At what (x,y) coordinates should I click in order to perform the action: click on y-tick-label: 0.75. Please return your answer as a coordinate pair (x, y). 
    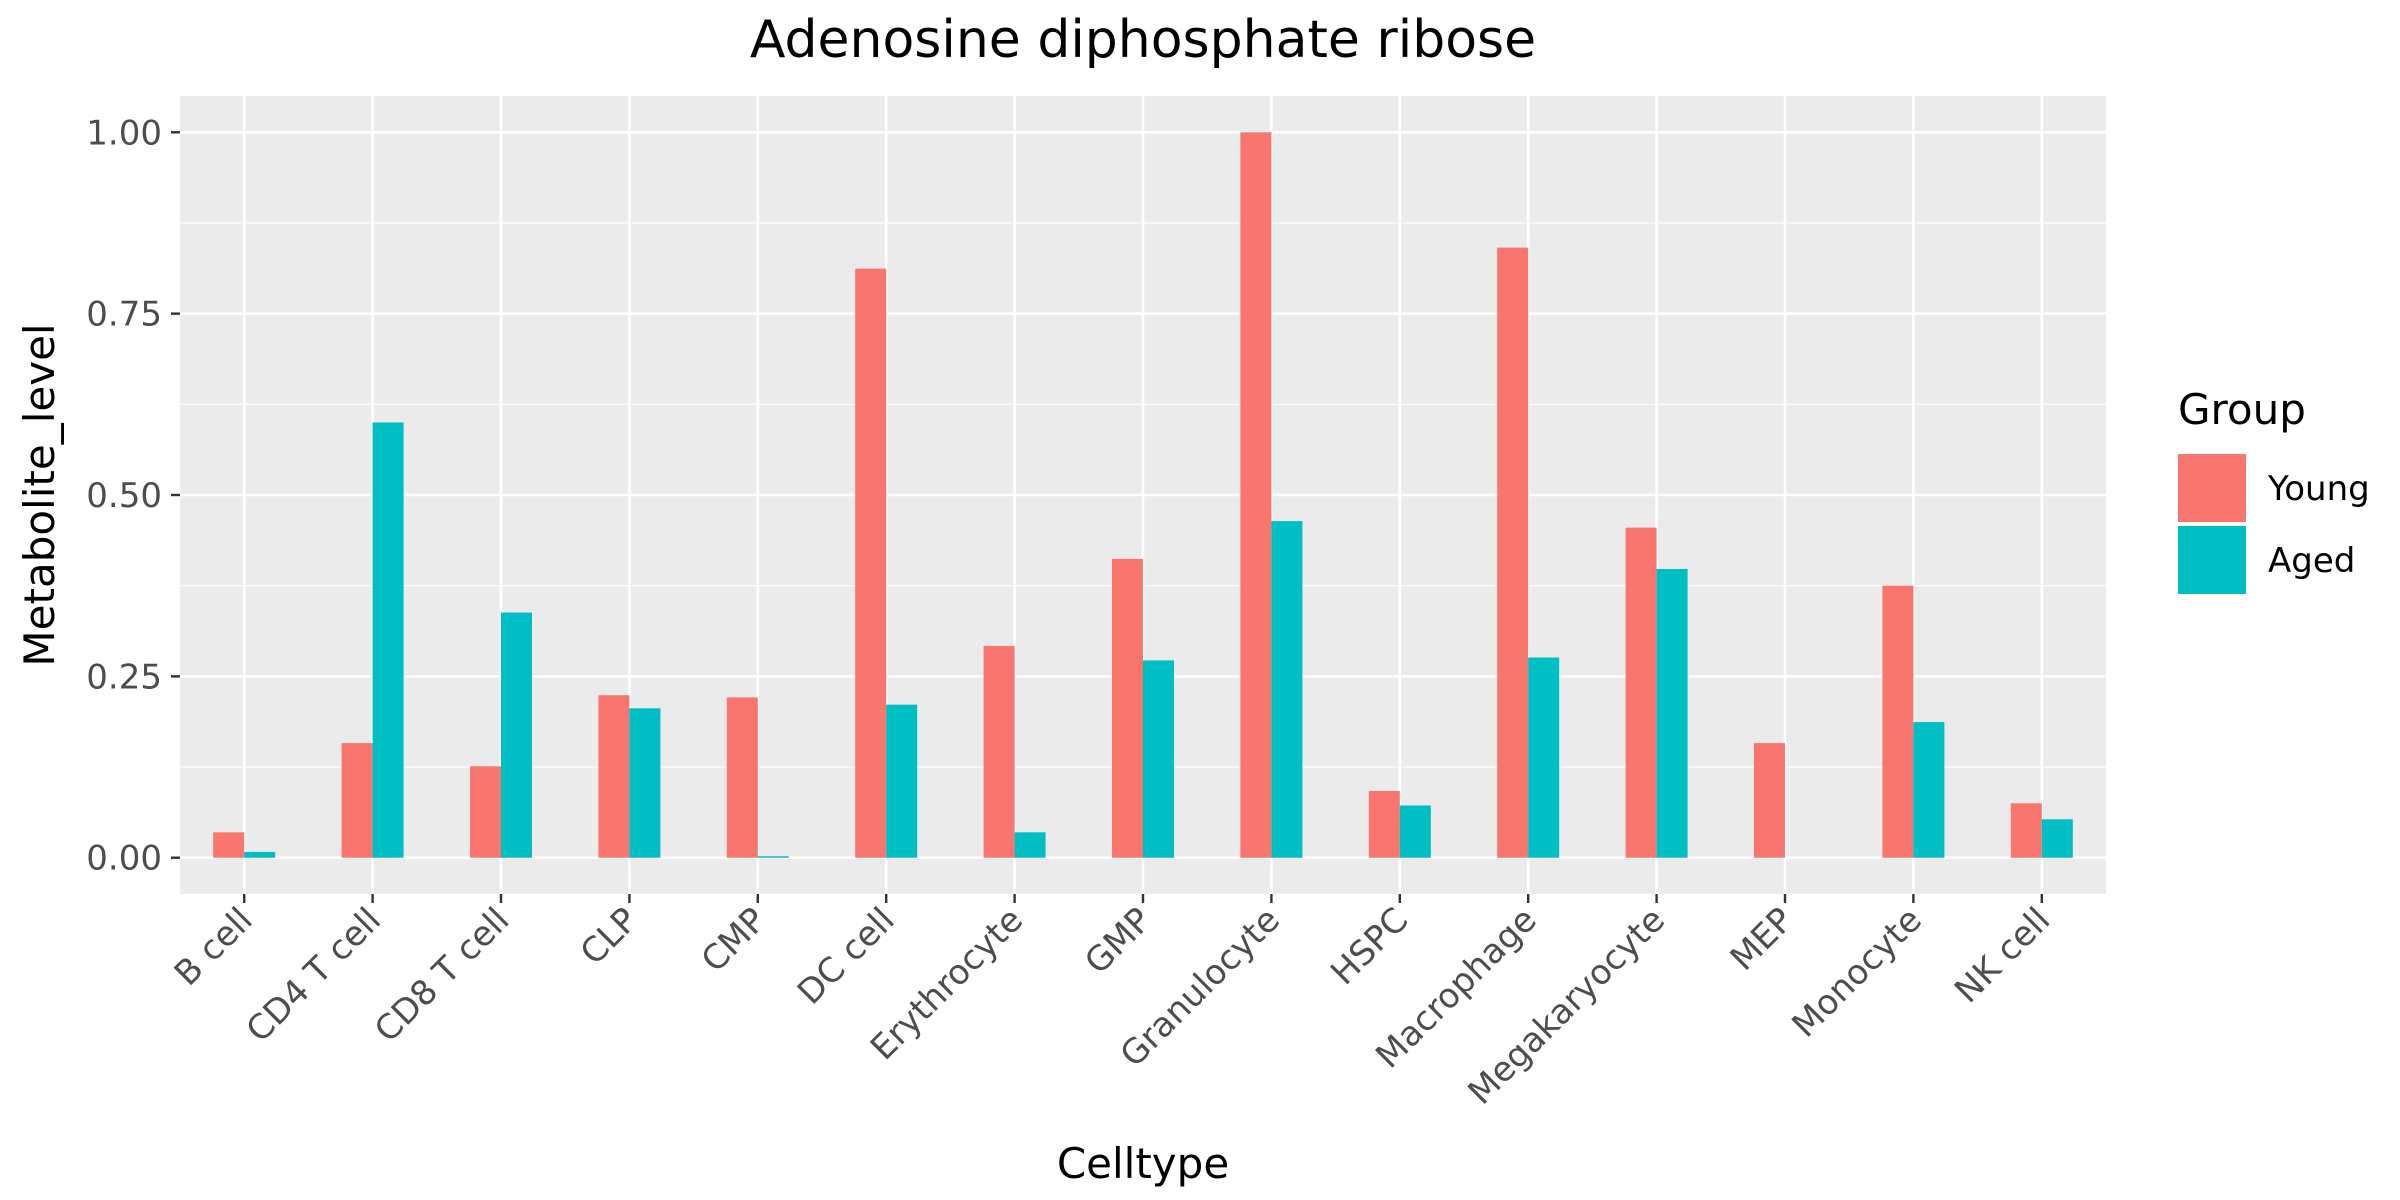
    Looking at the image, I should click on (124, 315).